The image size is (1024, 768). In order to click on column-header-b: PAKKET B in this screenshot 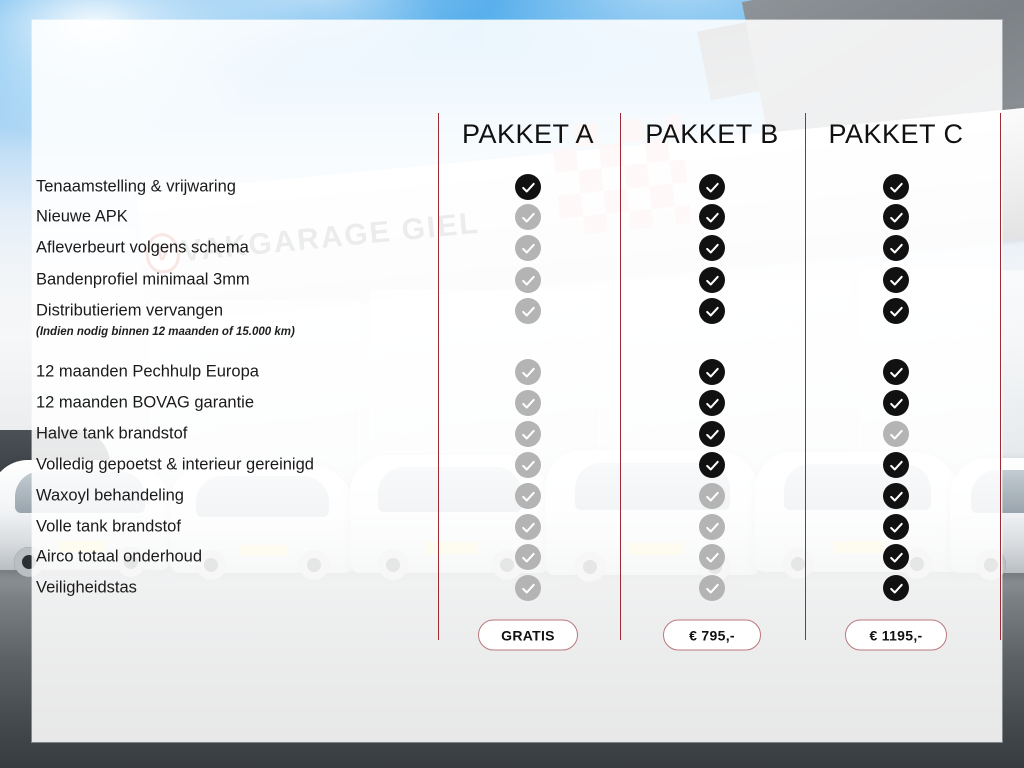, I will do `click(712, 134)`.